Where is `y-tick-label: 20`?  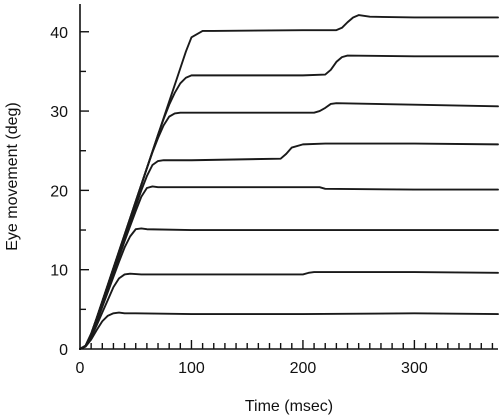
y-tick-label: 20 is located at coordinates (59, 191).